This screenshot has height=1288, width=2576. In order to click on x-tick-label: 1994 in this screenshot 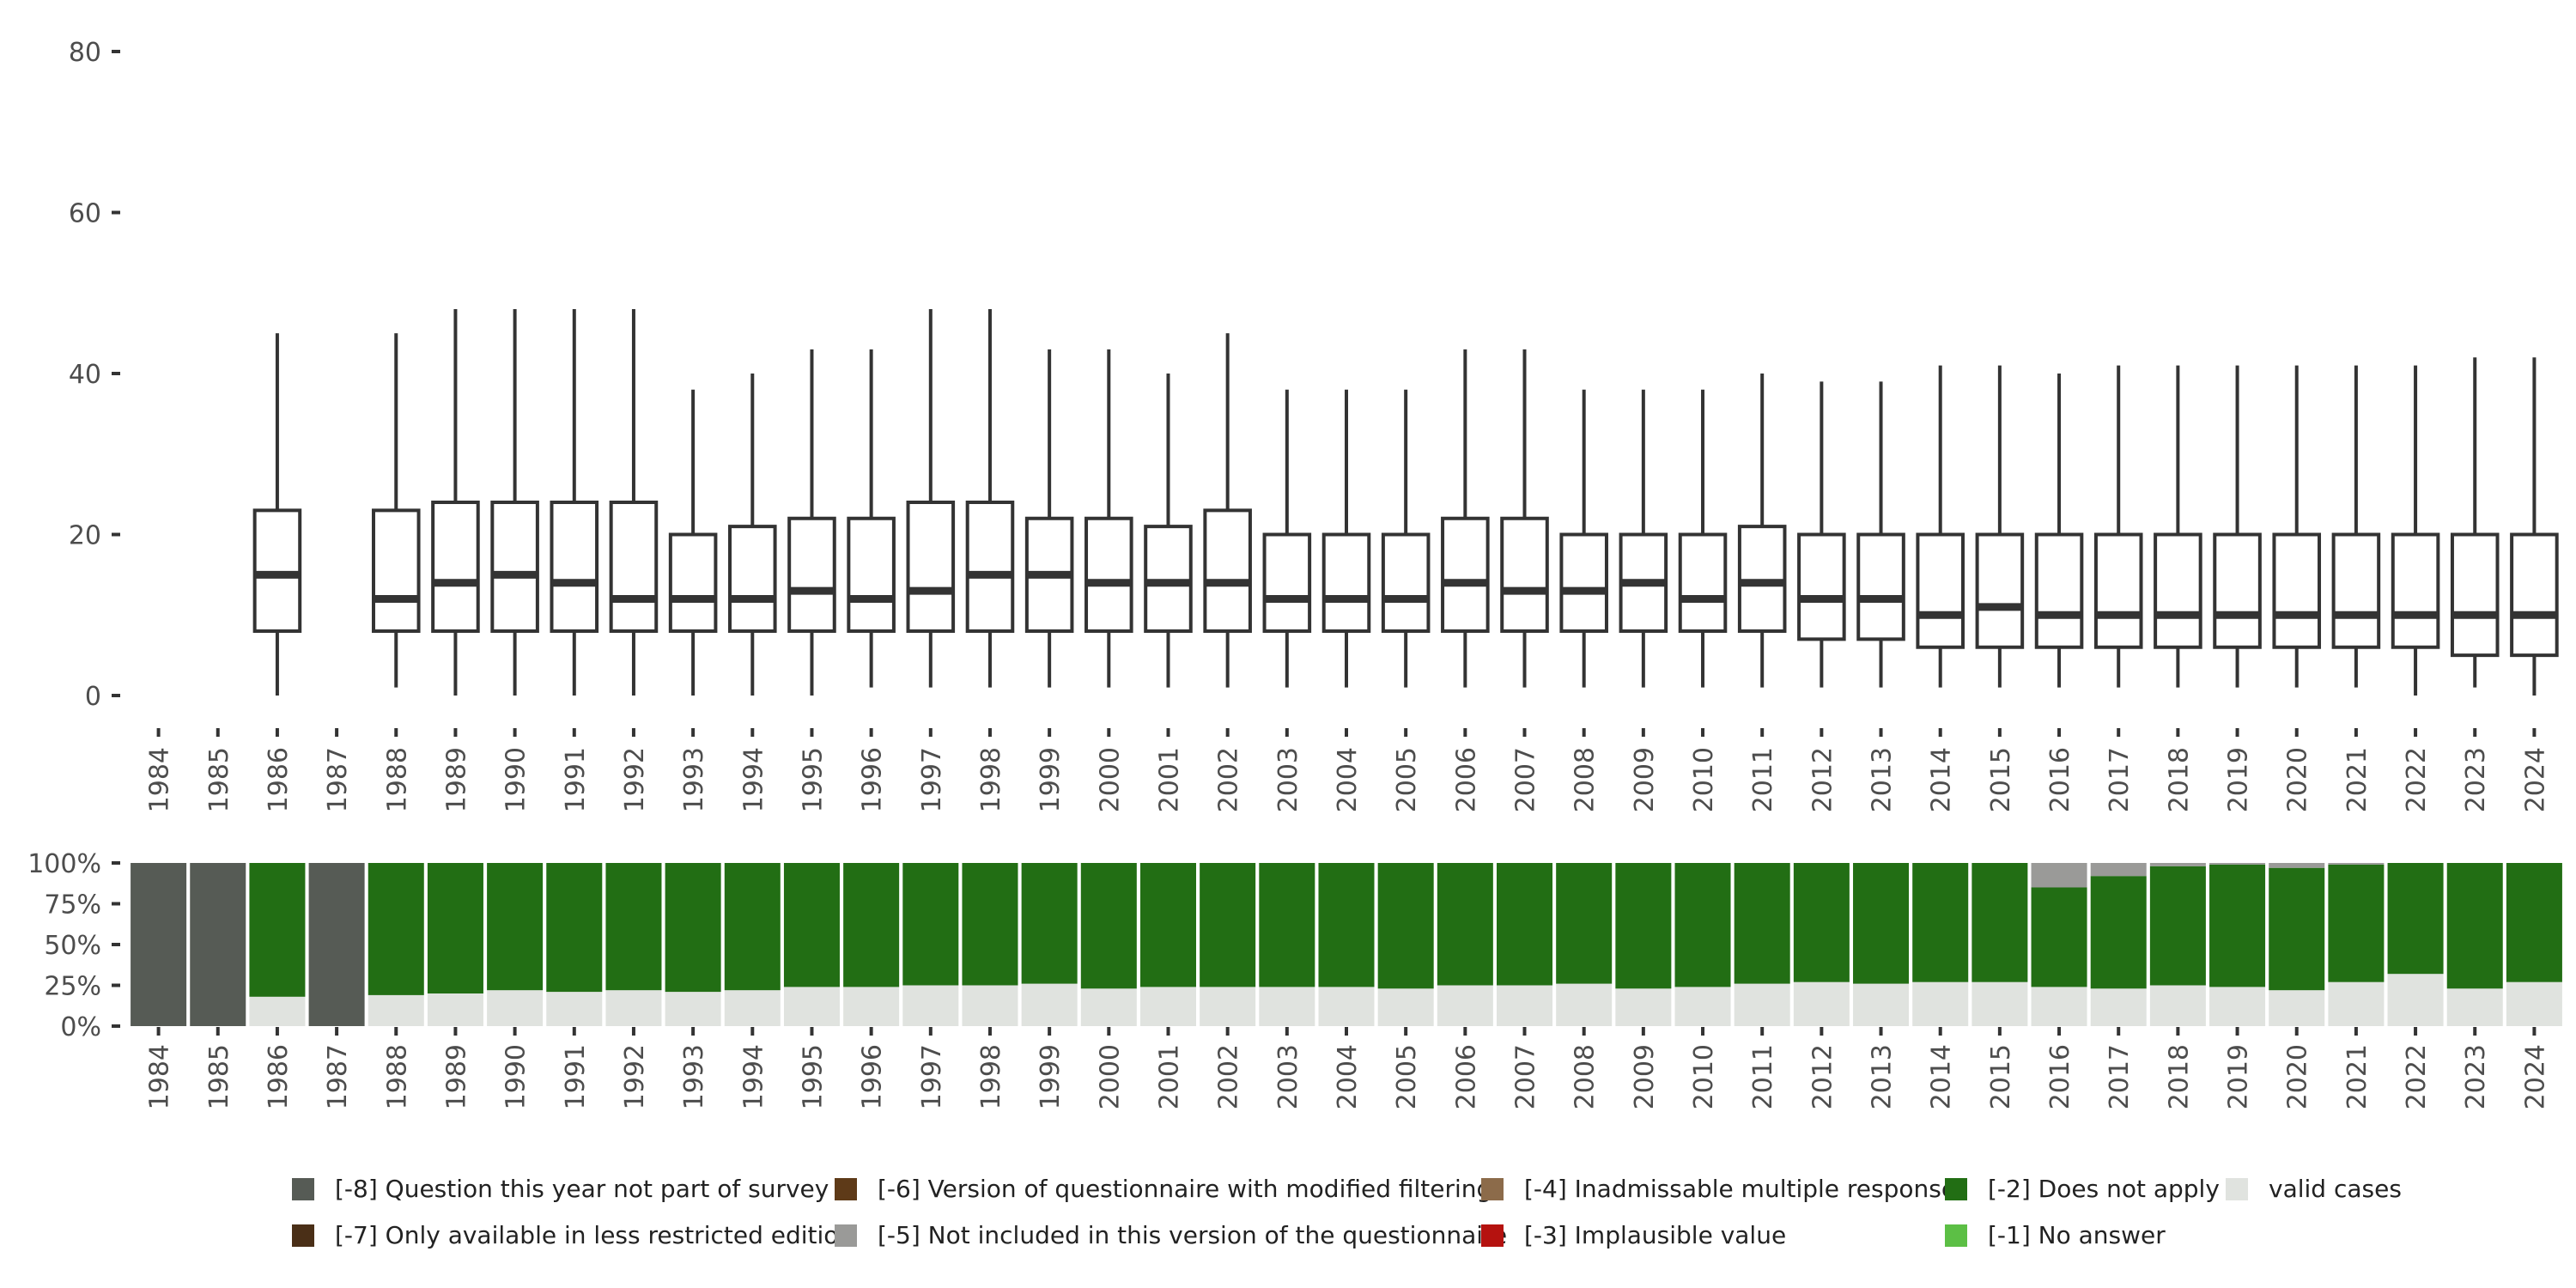, I will do `click(753, 1076)`.